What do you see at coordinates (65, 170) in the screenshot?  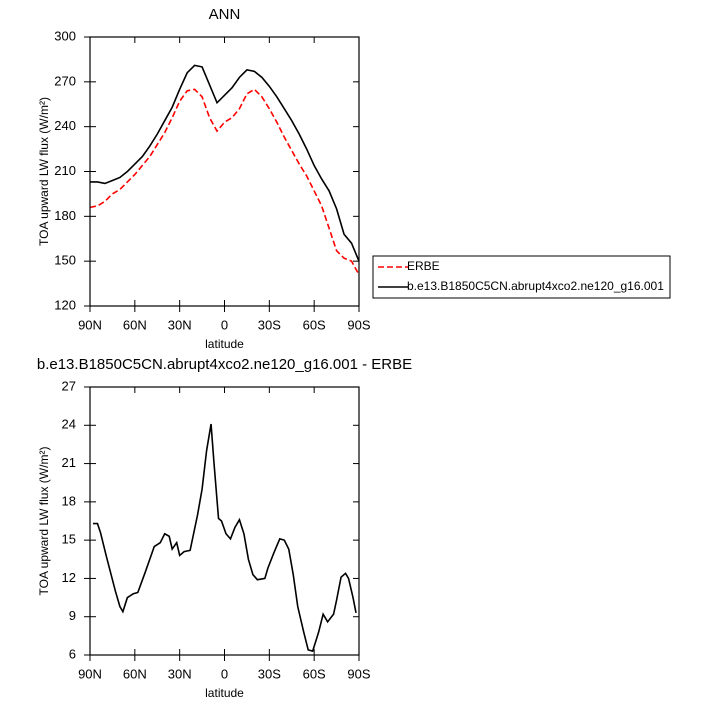 I see `y-tick-label: 210` at bounding box center [65, 170].